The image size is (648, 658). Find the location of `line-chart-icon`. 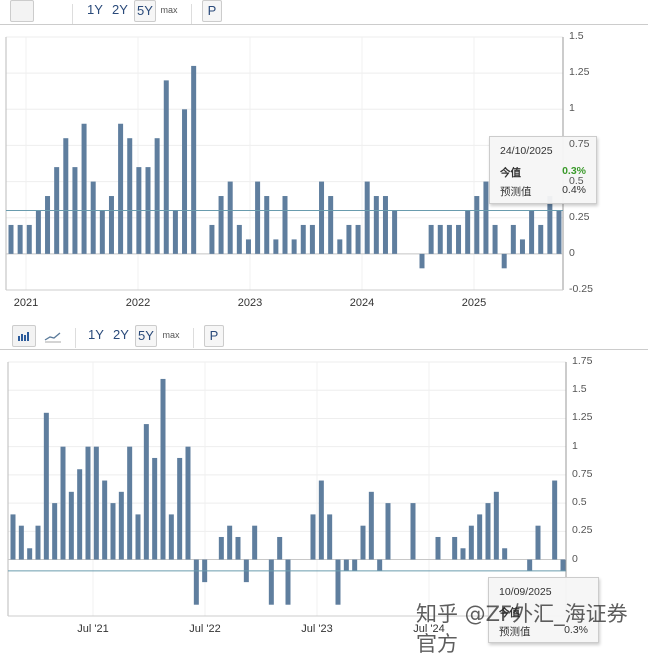

line-chart-icon is located at coordinates (53, 336).